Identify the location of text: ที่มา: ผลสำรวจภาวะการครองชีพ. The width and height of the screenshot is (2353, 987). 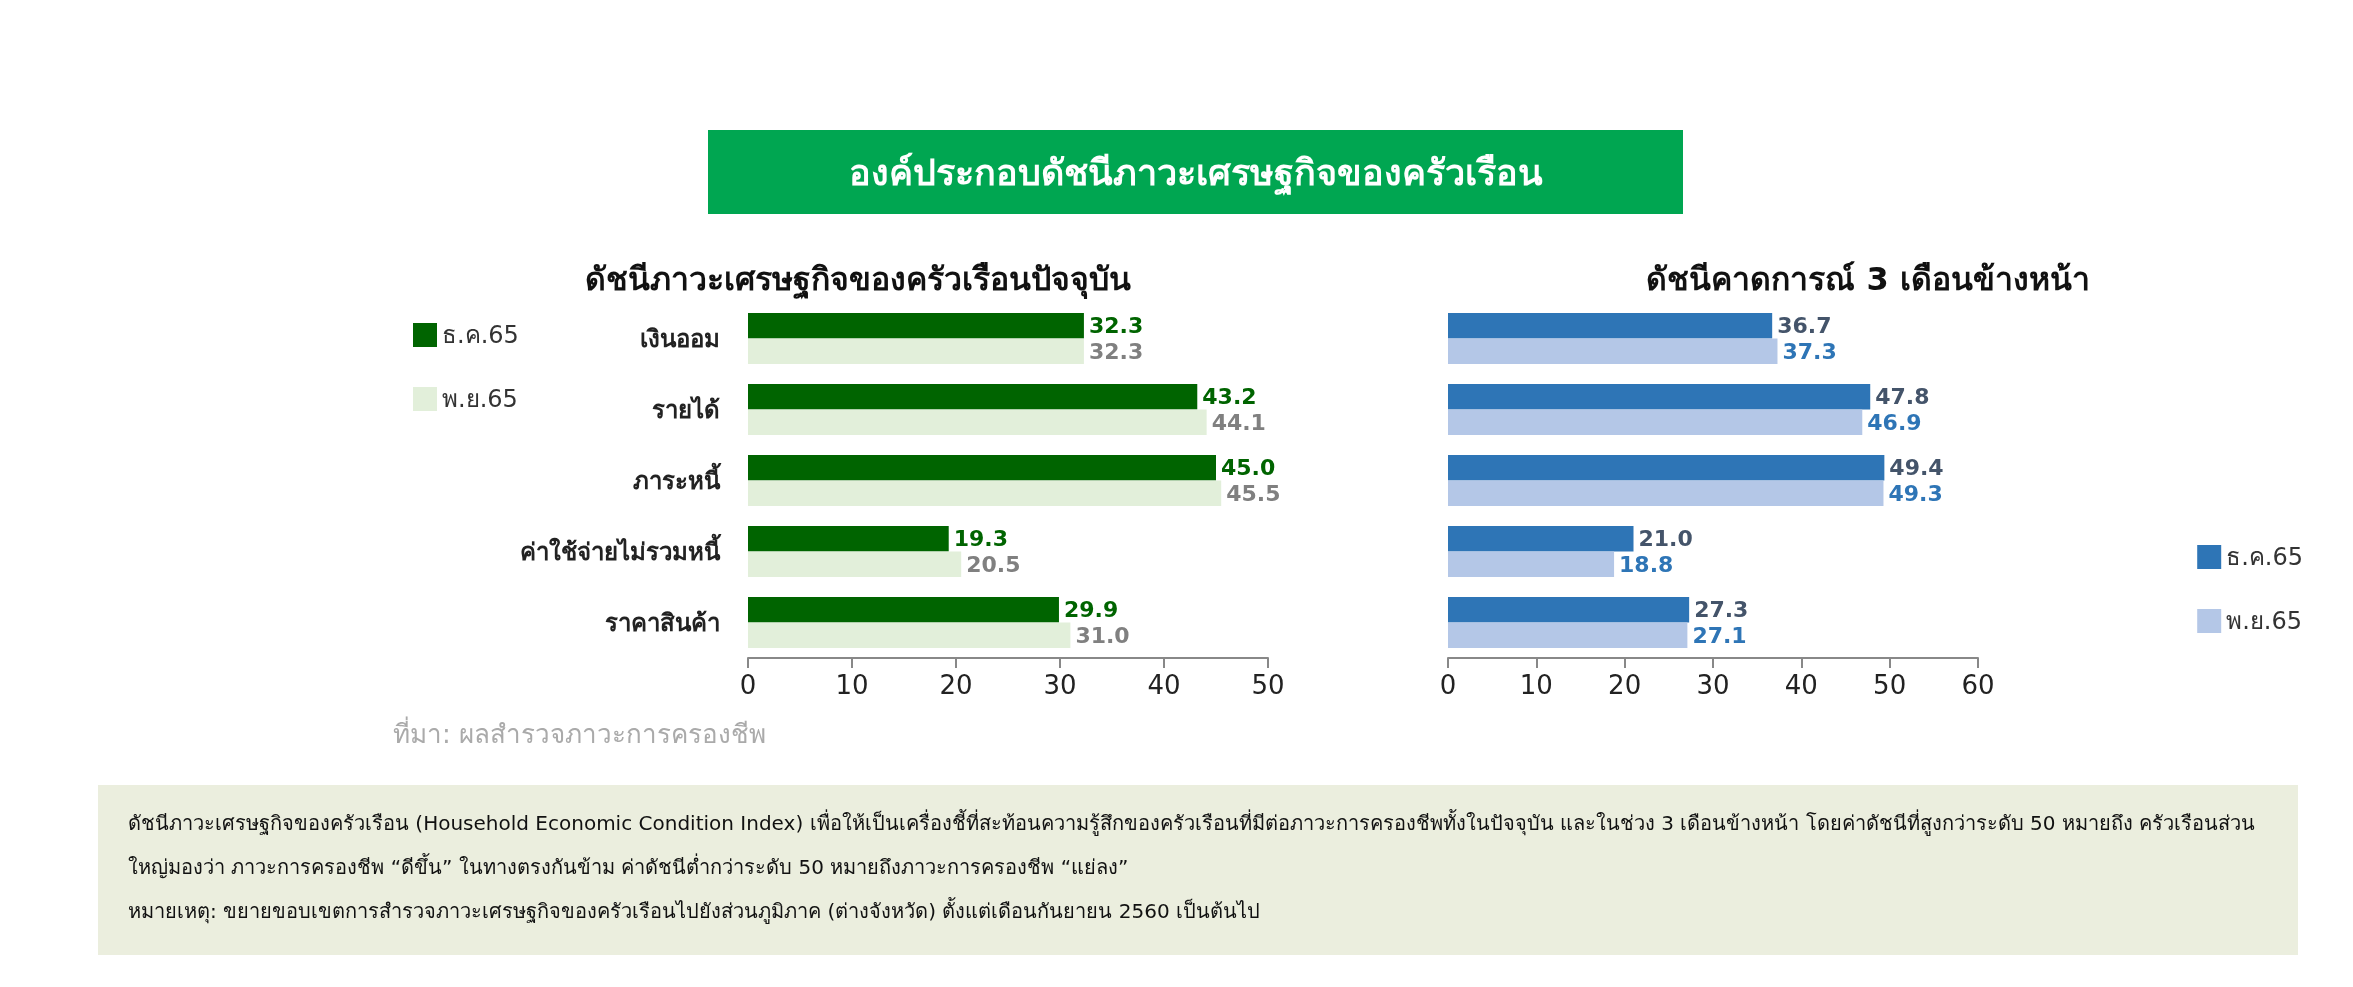
(580, 733).